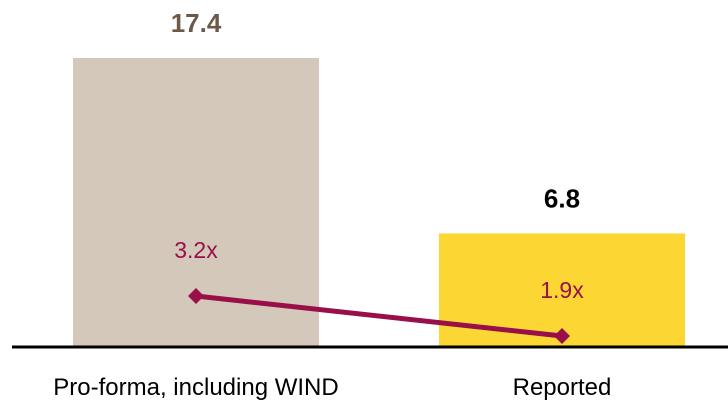 Image resolution: width=728 pixels, height=404 pixels. I want to click on category-labels-group: Pro-forma, including WIND Reported, so click(332, 387).